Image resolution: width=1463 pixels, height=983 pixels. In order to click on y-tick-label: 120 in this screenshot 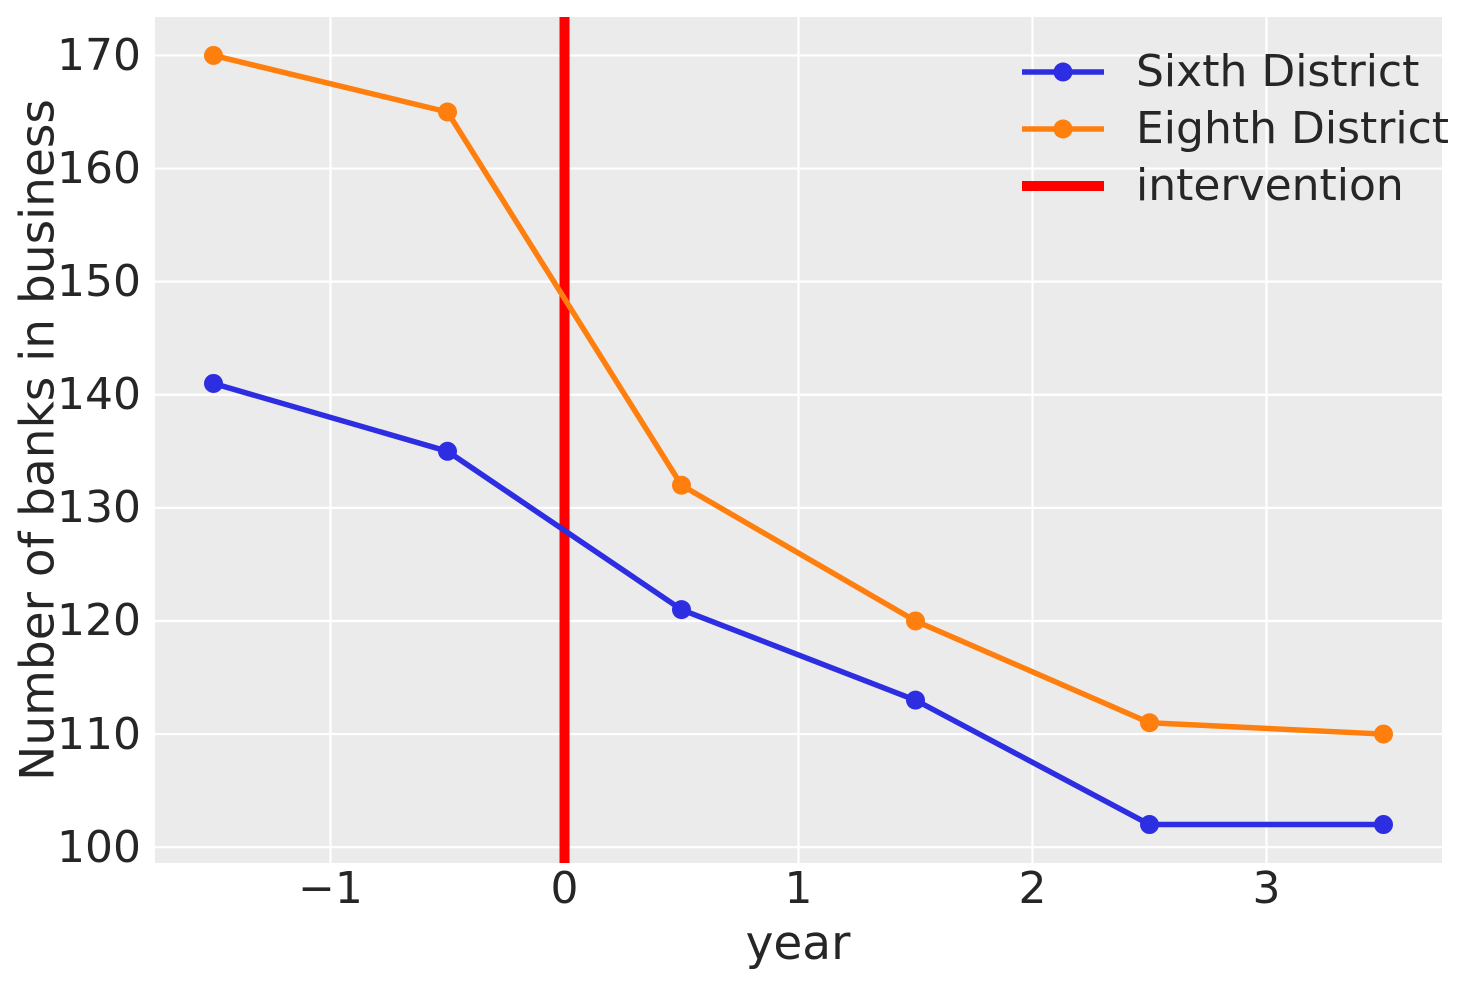, I will do `click(99, 621)`.